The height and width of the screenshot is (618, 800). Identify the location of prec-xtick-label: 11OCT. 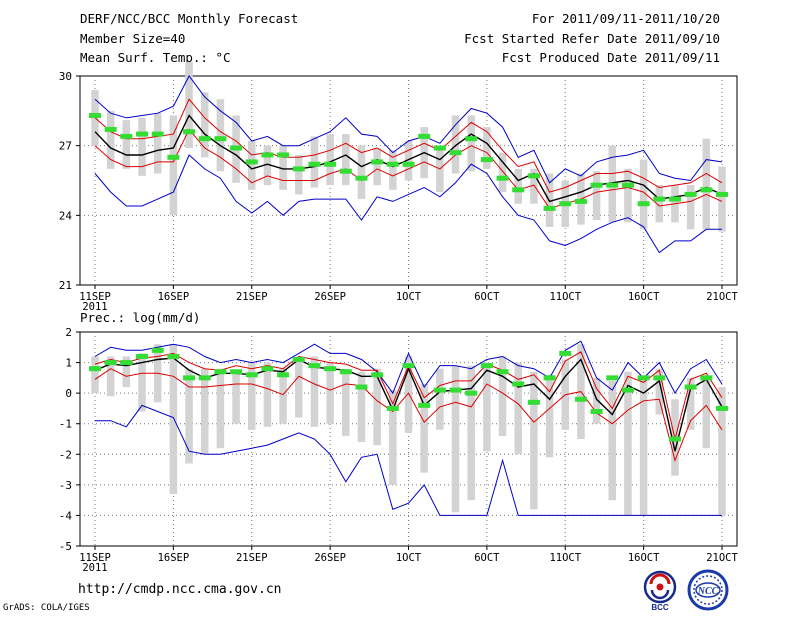
(565, 558).